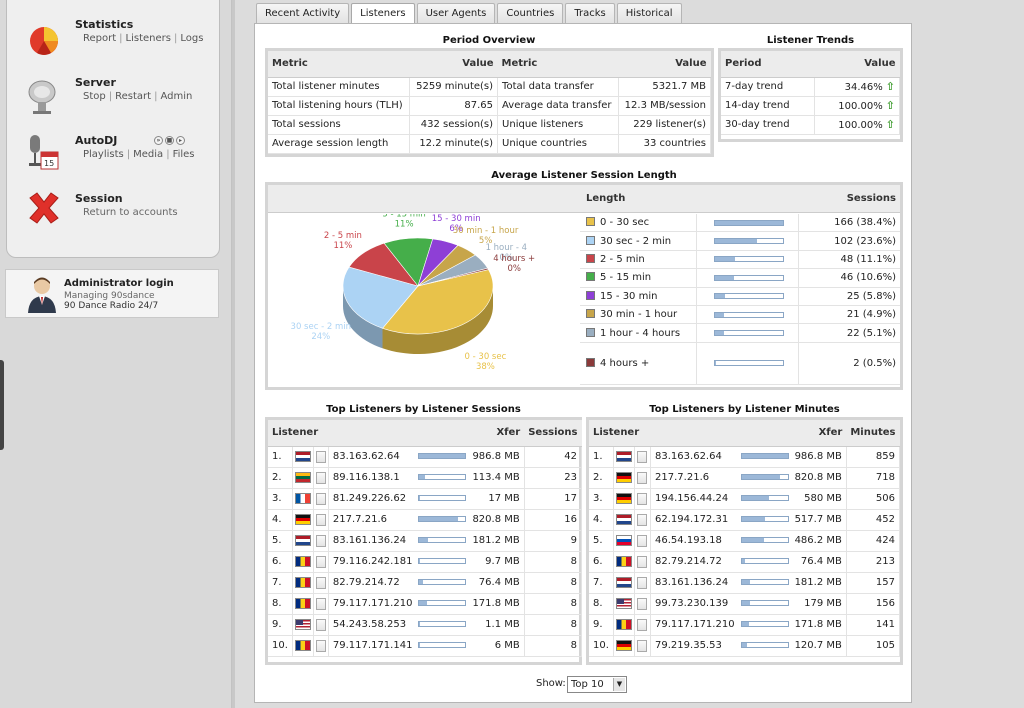 The height and width of the screenshot is (708, 1024). Describe the element at coordinates (158, 140) in the screenshot. I see `skip-icon: »` at that location.